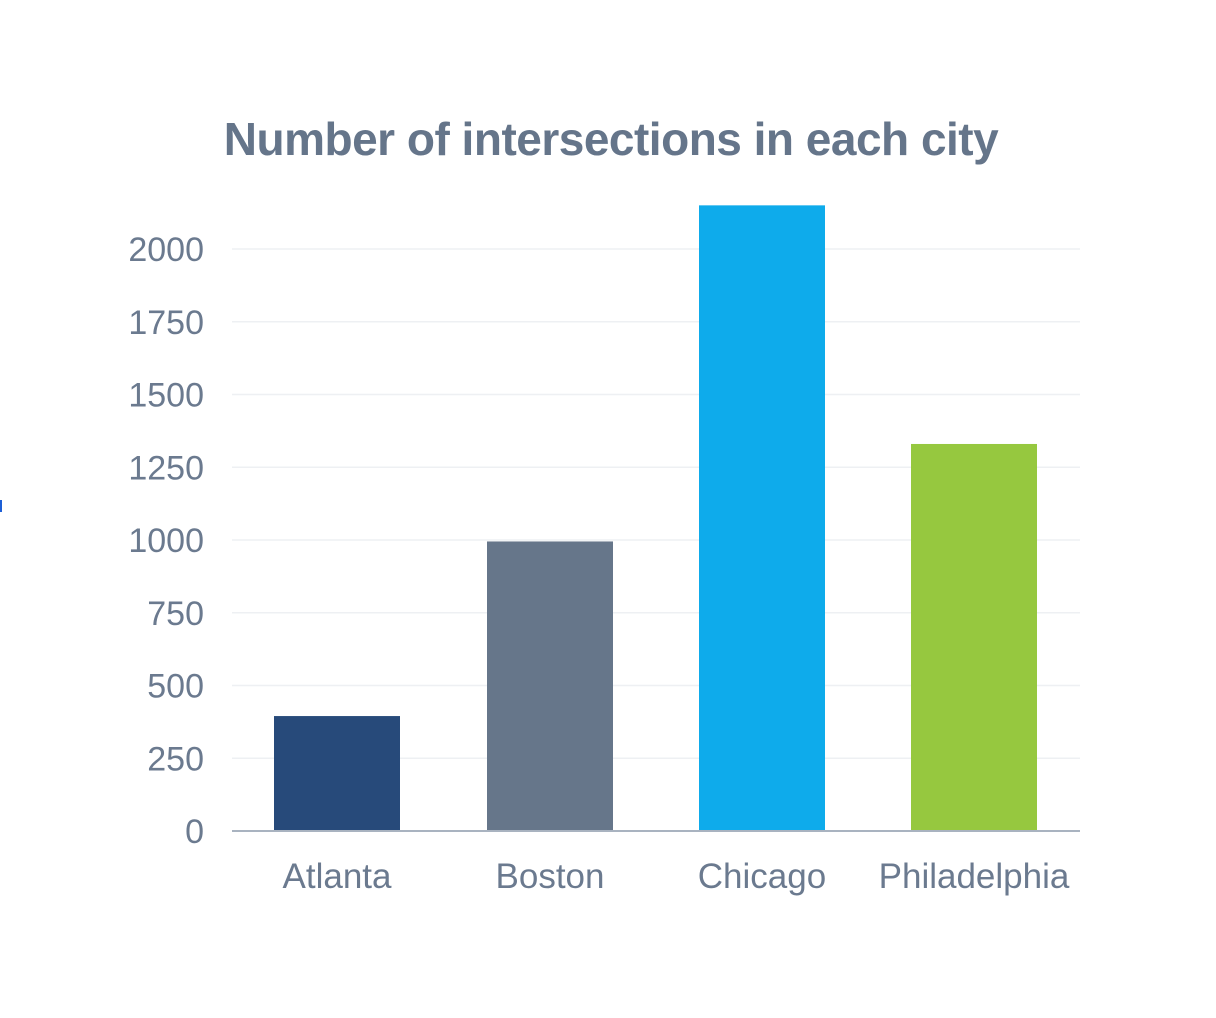 This screenshot has height=1018, width=1216. Describe the element at coordinates (166, 468) in the screenshot. I see `y-tick-label: 1250` at that location.